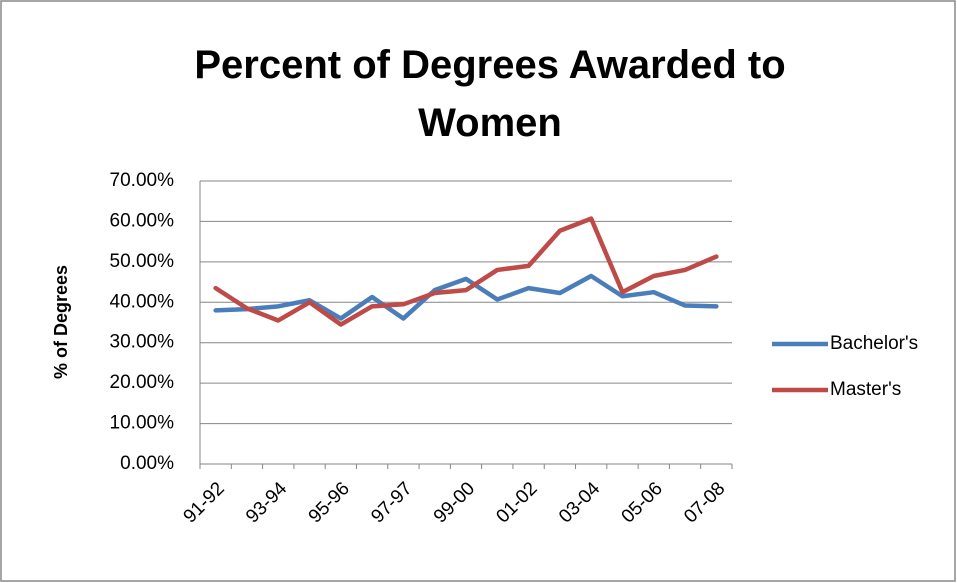  I want to click on chart-title: Percent of Degrees Awarded to Women, so click(490, 94).